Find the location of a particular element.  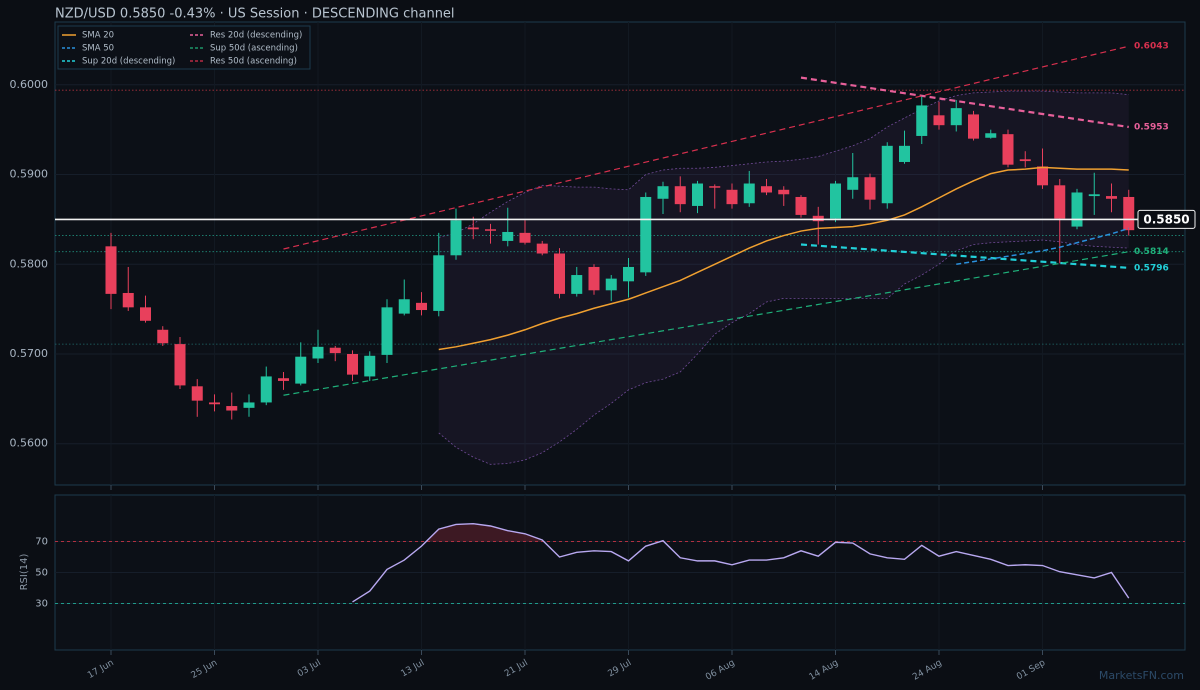

legend-label: SMA 20 is located at coordinates (98, 36).